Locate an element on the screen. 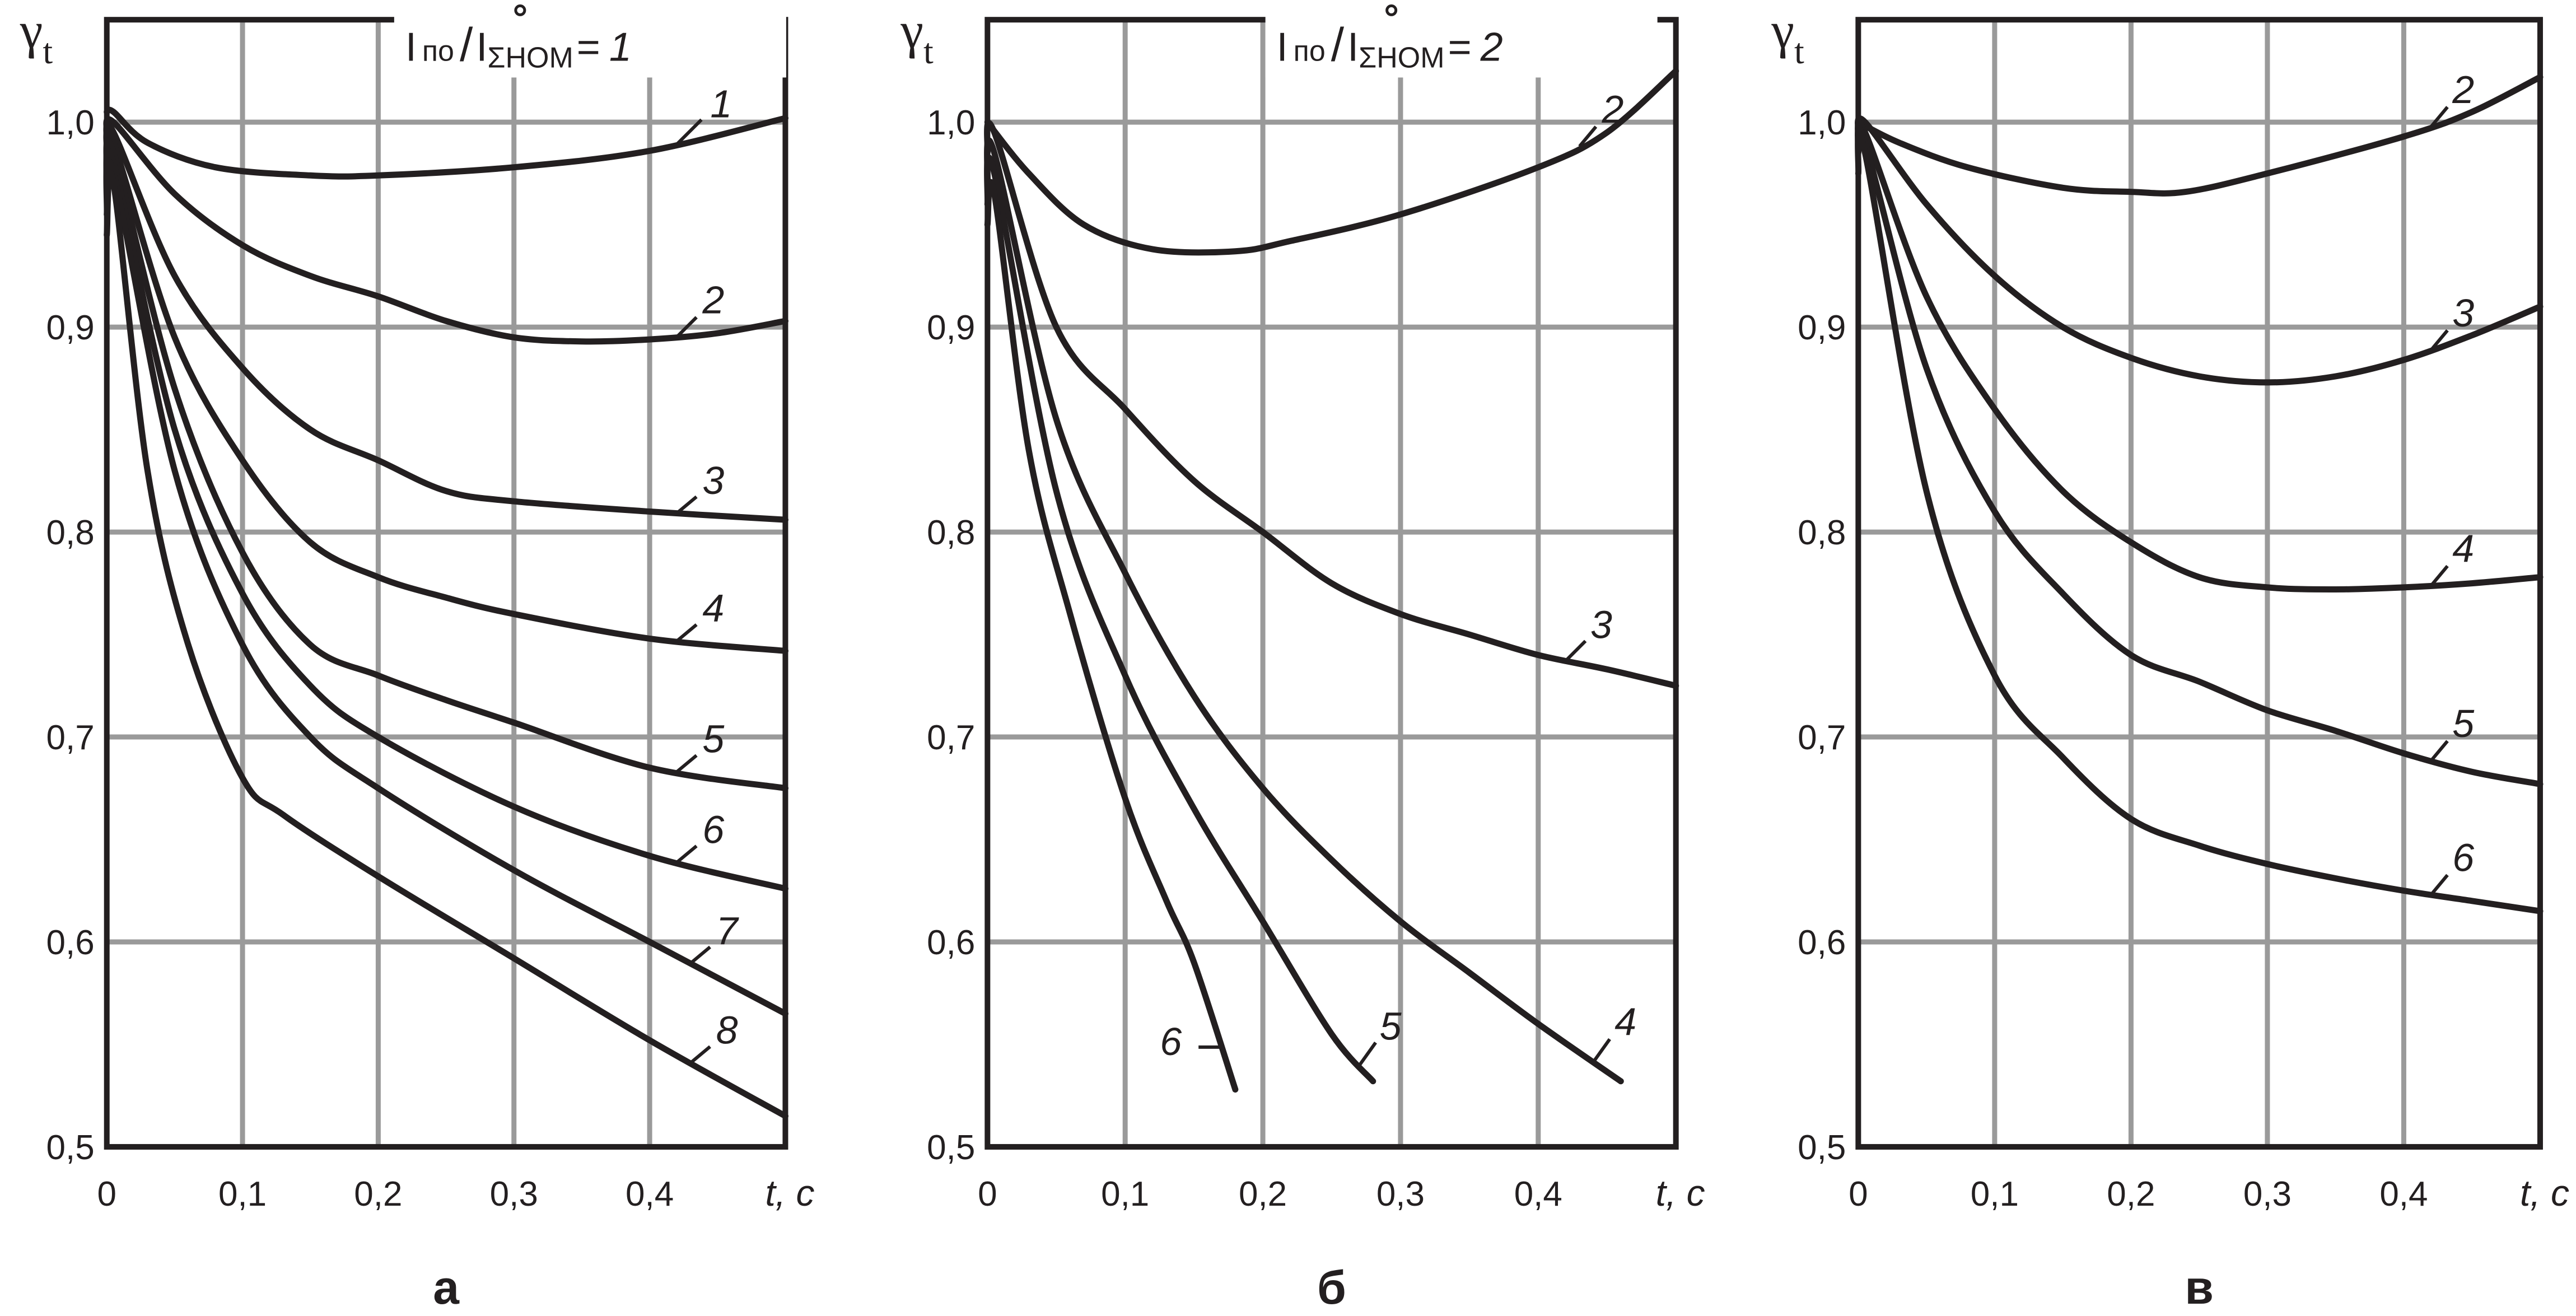  curve-label: 1 is located at coordinates (721, 104).